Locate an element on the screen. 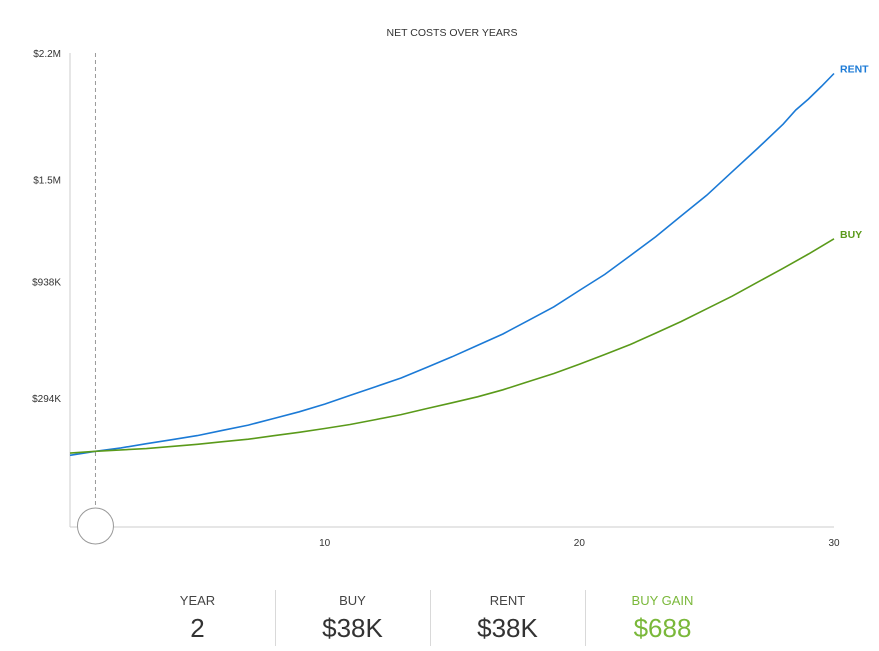 The image size is (879, 651). series-label-layer: RENT BUY is located at coordinates (854, 151).